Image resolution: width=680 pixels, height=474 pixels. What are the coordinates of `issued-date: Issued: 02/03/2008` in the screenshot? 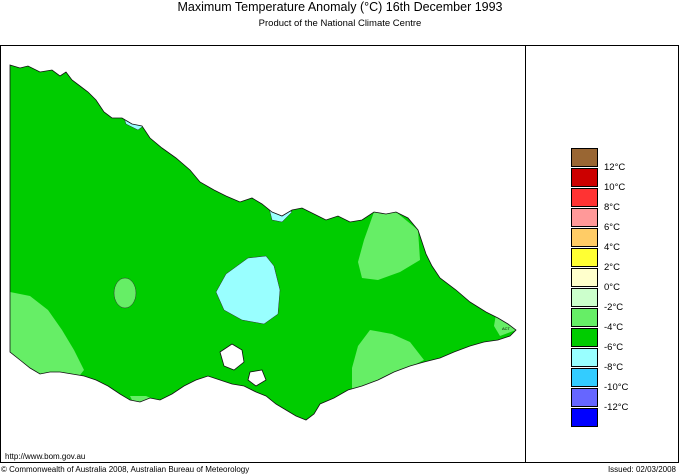 It's located at (641, 469).